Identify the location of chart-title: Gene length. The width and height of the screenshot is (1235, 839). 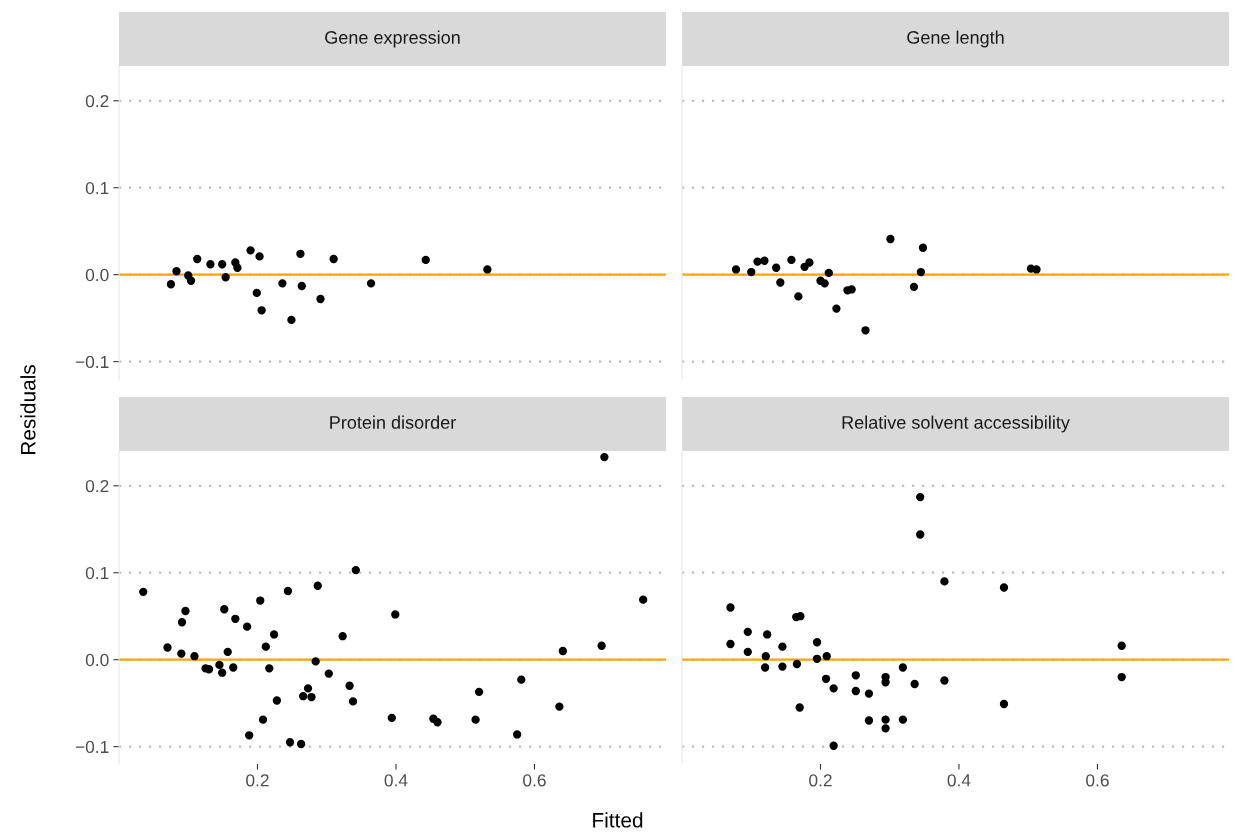
(955, 39).